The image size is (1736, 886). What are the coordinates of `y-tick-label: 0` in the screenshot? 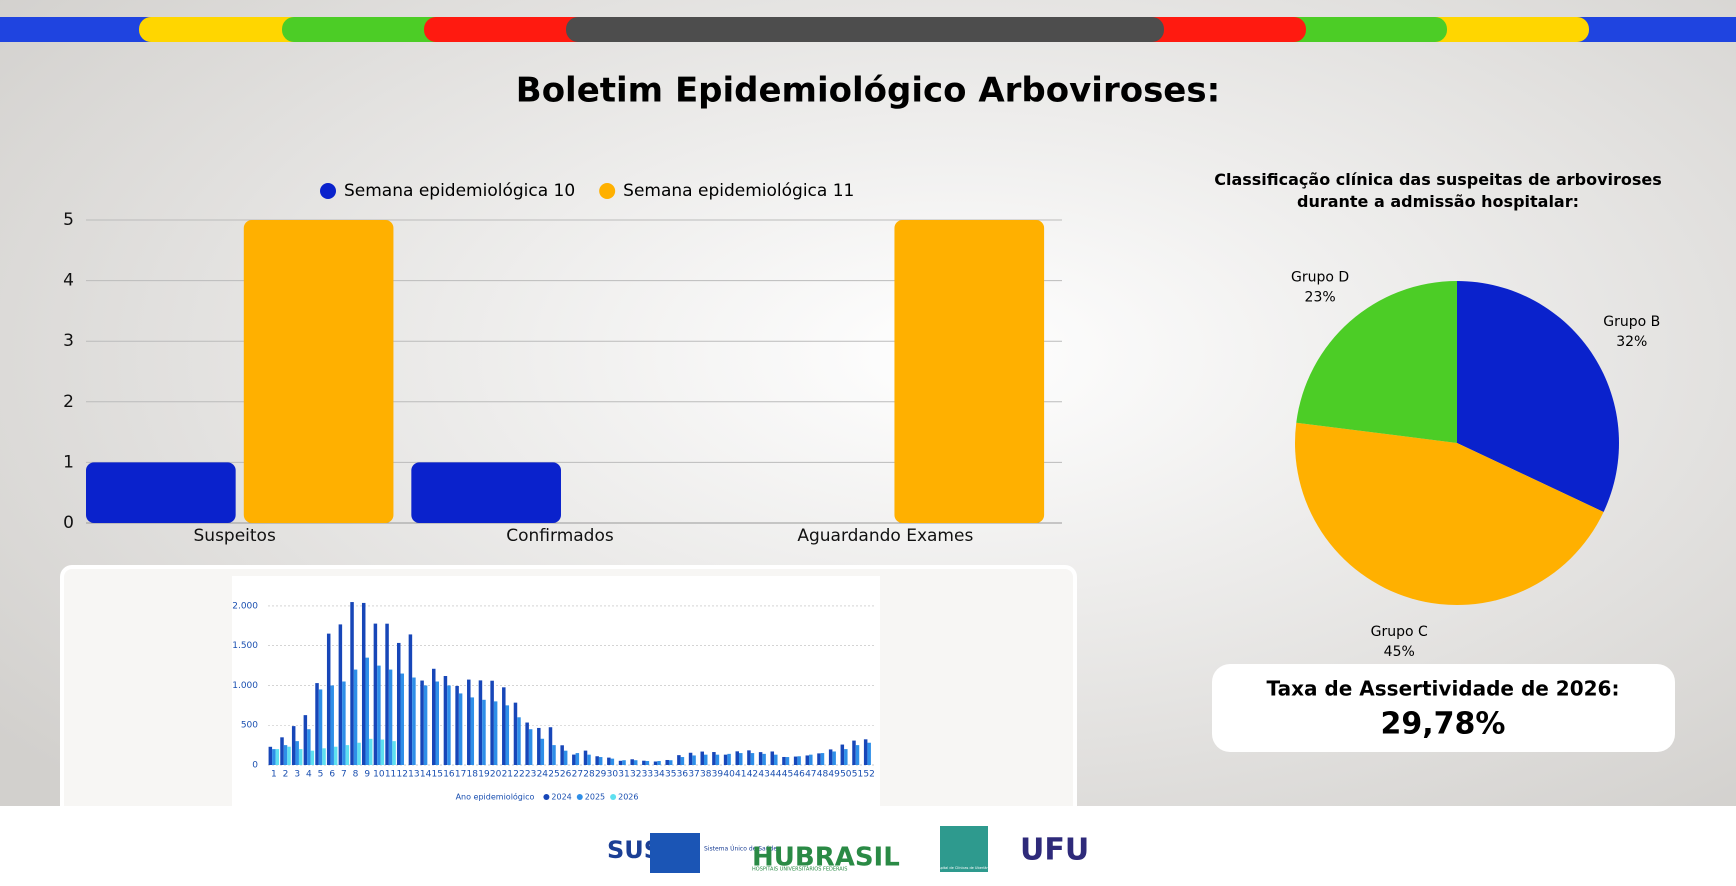 It's located at (68, 523).